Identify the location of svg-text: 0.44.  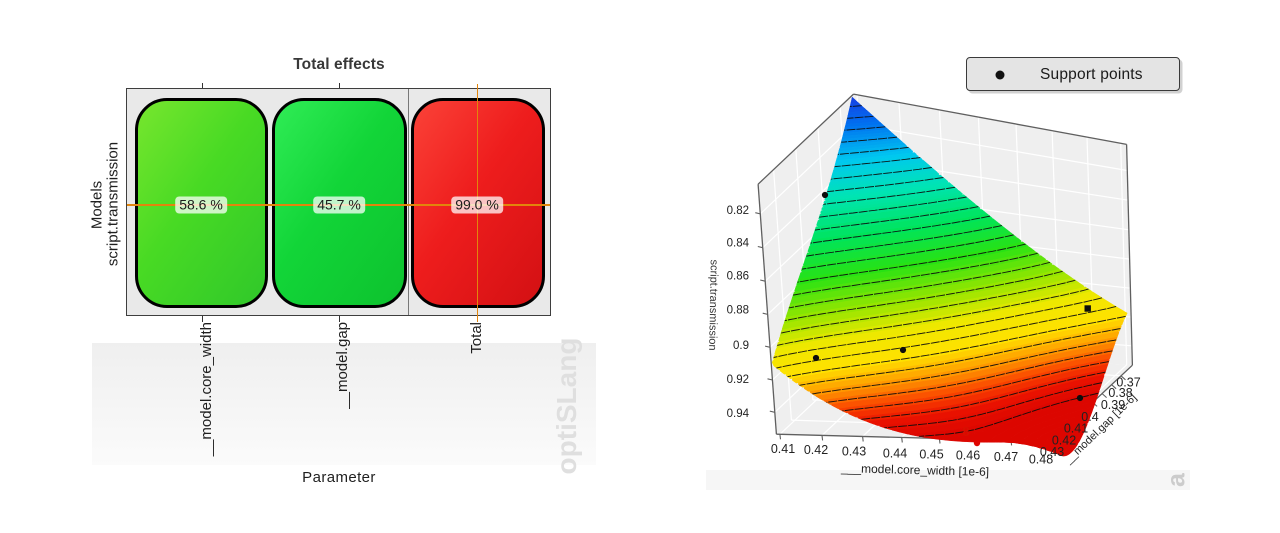
(895, 454).